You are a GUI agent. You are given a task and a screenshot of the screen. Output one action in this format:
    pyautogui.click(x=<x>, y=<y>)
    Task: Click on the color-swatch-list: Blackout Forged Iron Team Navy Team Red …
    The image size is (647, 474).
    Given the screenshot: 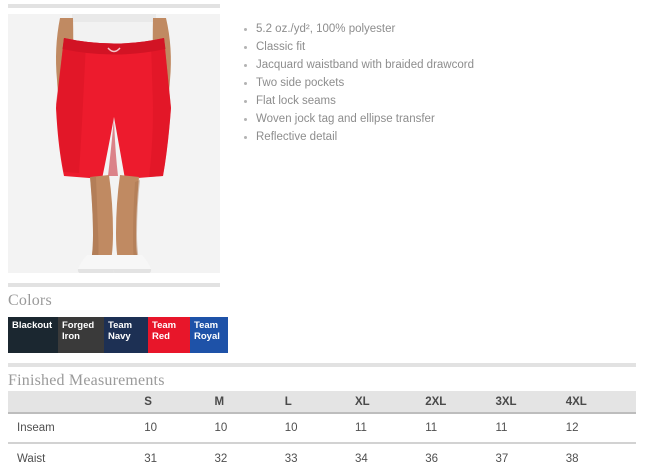 What is the action you would take?
    pyautogui.click(x=118, y=335)
    